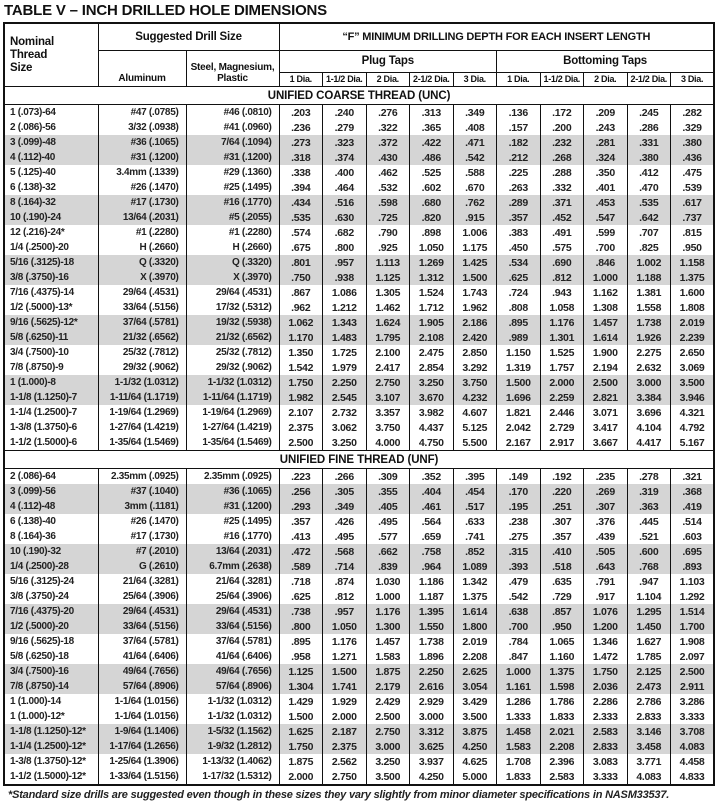 Image resolution: width=717 pixels, height=801 pixels. I want to click on header-bottoming-dia-3: 3 Dia., so click(692, 79).